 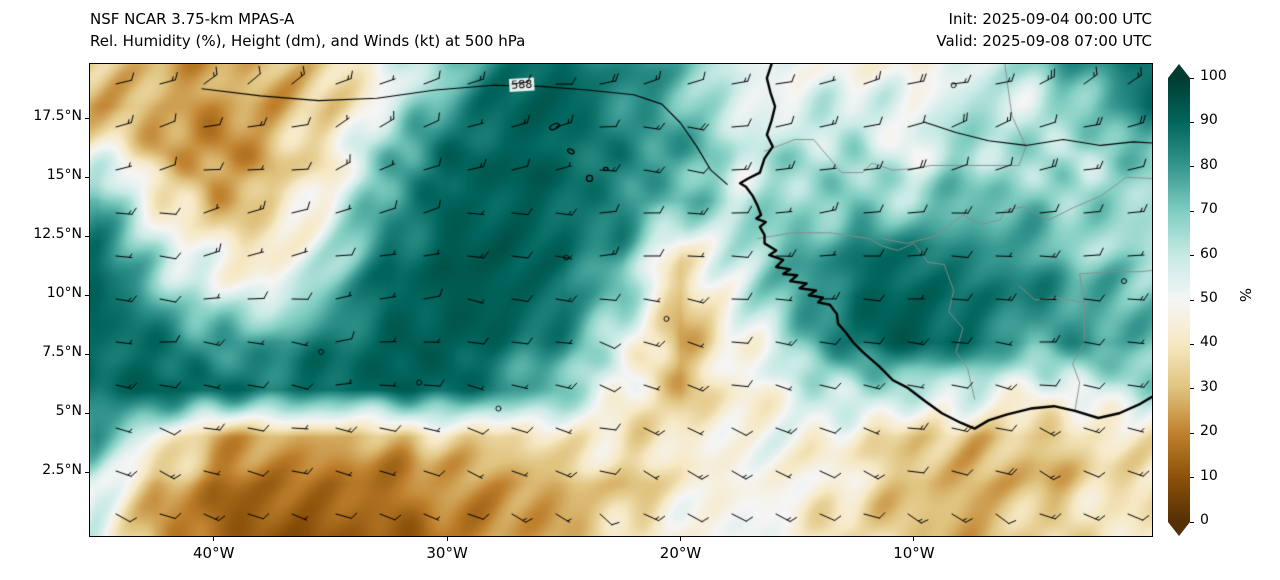 What do you see at coordinates (1223, 300) in the screenshot?
I see `colorbar: 0 10 20 30 40 50 60 70 80 90 100 %` at bounding box center [1223, 300].